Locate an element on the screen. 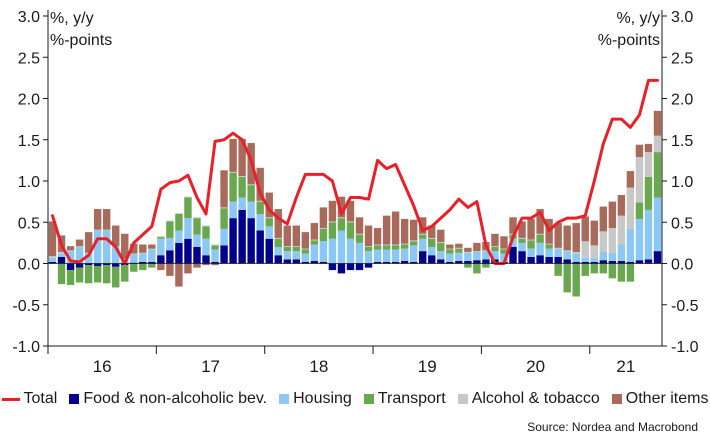  legend-item-alcohol: Alcohol & tobacco is located at coordinates (528, 399).